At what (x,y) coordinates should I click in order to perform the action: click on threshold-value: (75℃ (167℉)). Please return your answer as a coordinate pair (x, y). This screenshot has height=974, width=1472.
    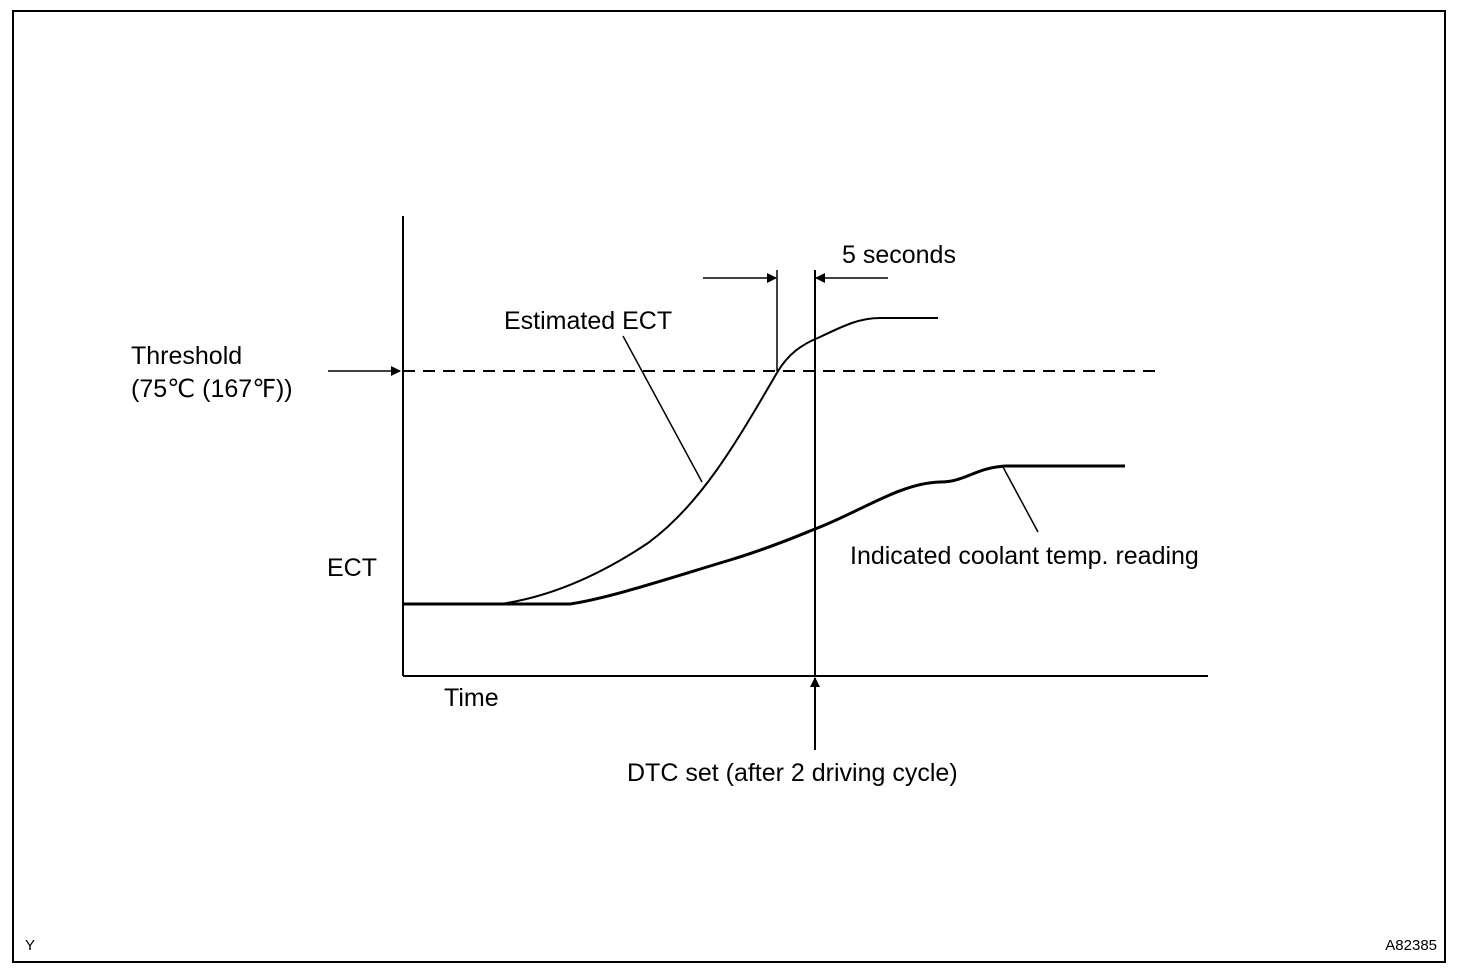
    Looking at the image, I should click on (212, 389).